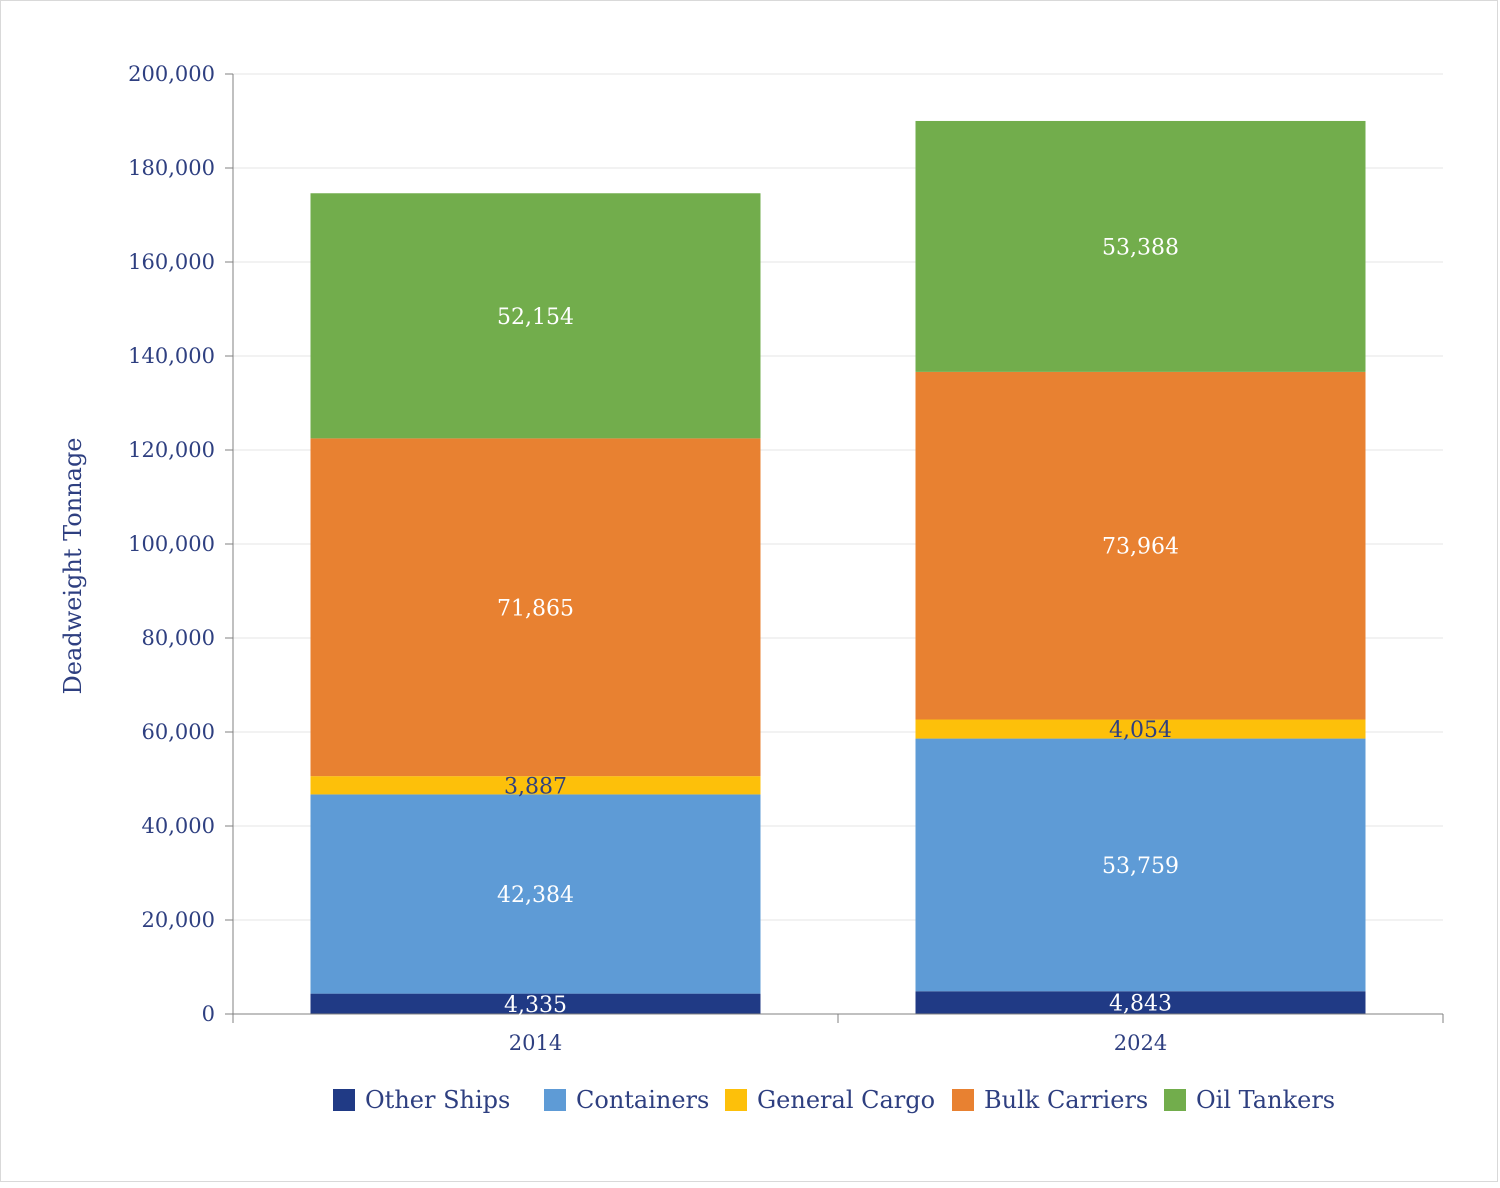 The height and width of the screenshot is (1188, 1500). I want to click on bar-segment-bulk-carriers-2014, so click(535, 607).